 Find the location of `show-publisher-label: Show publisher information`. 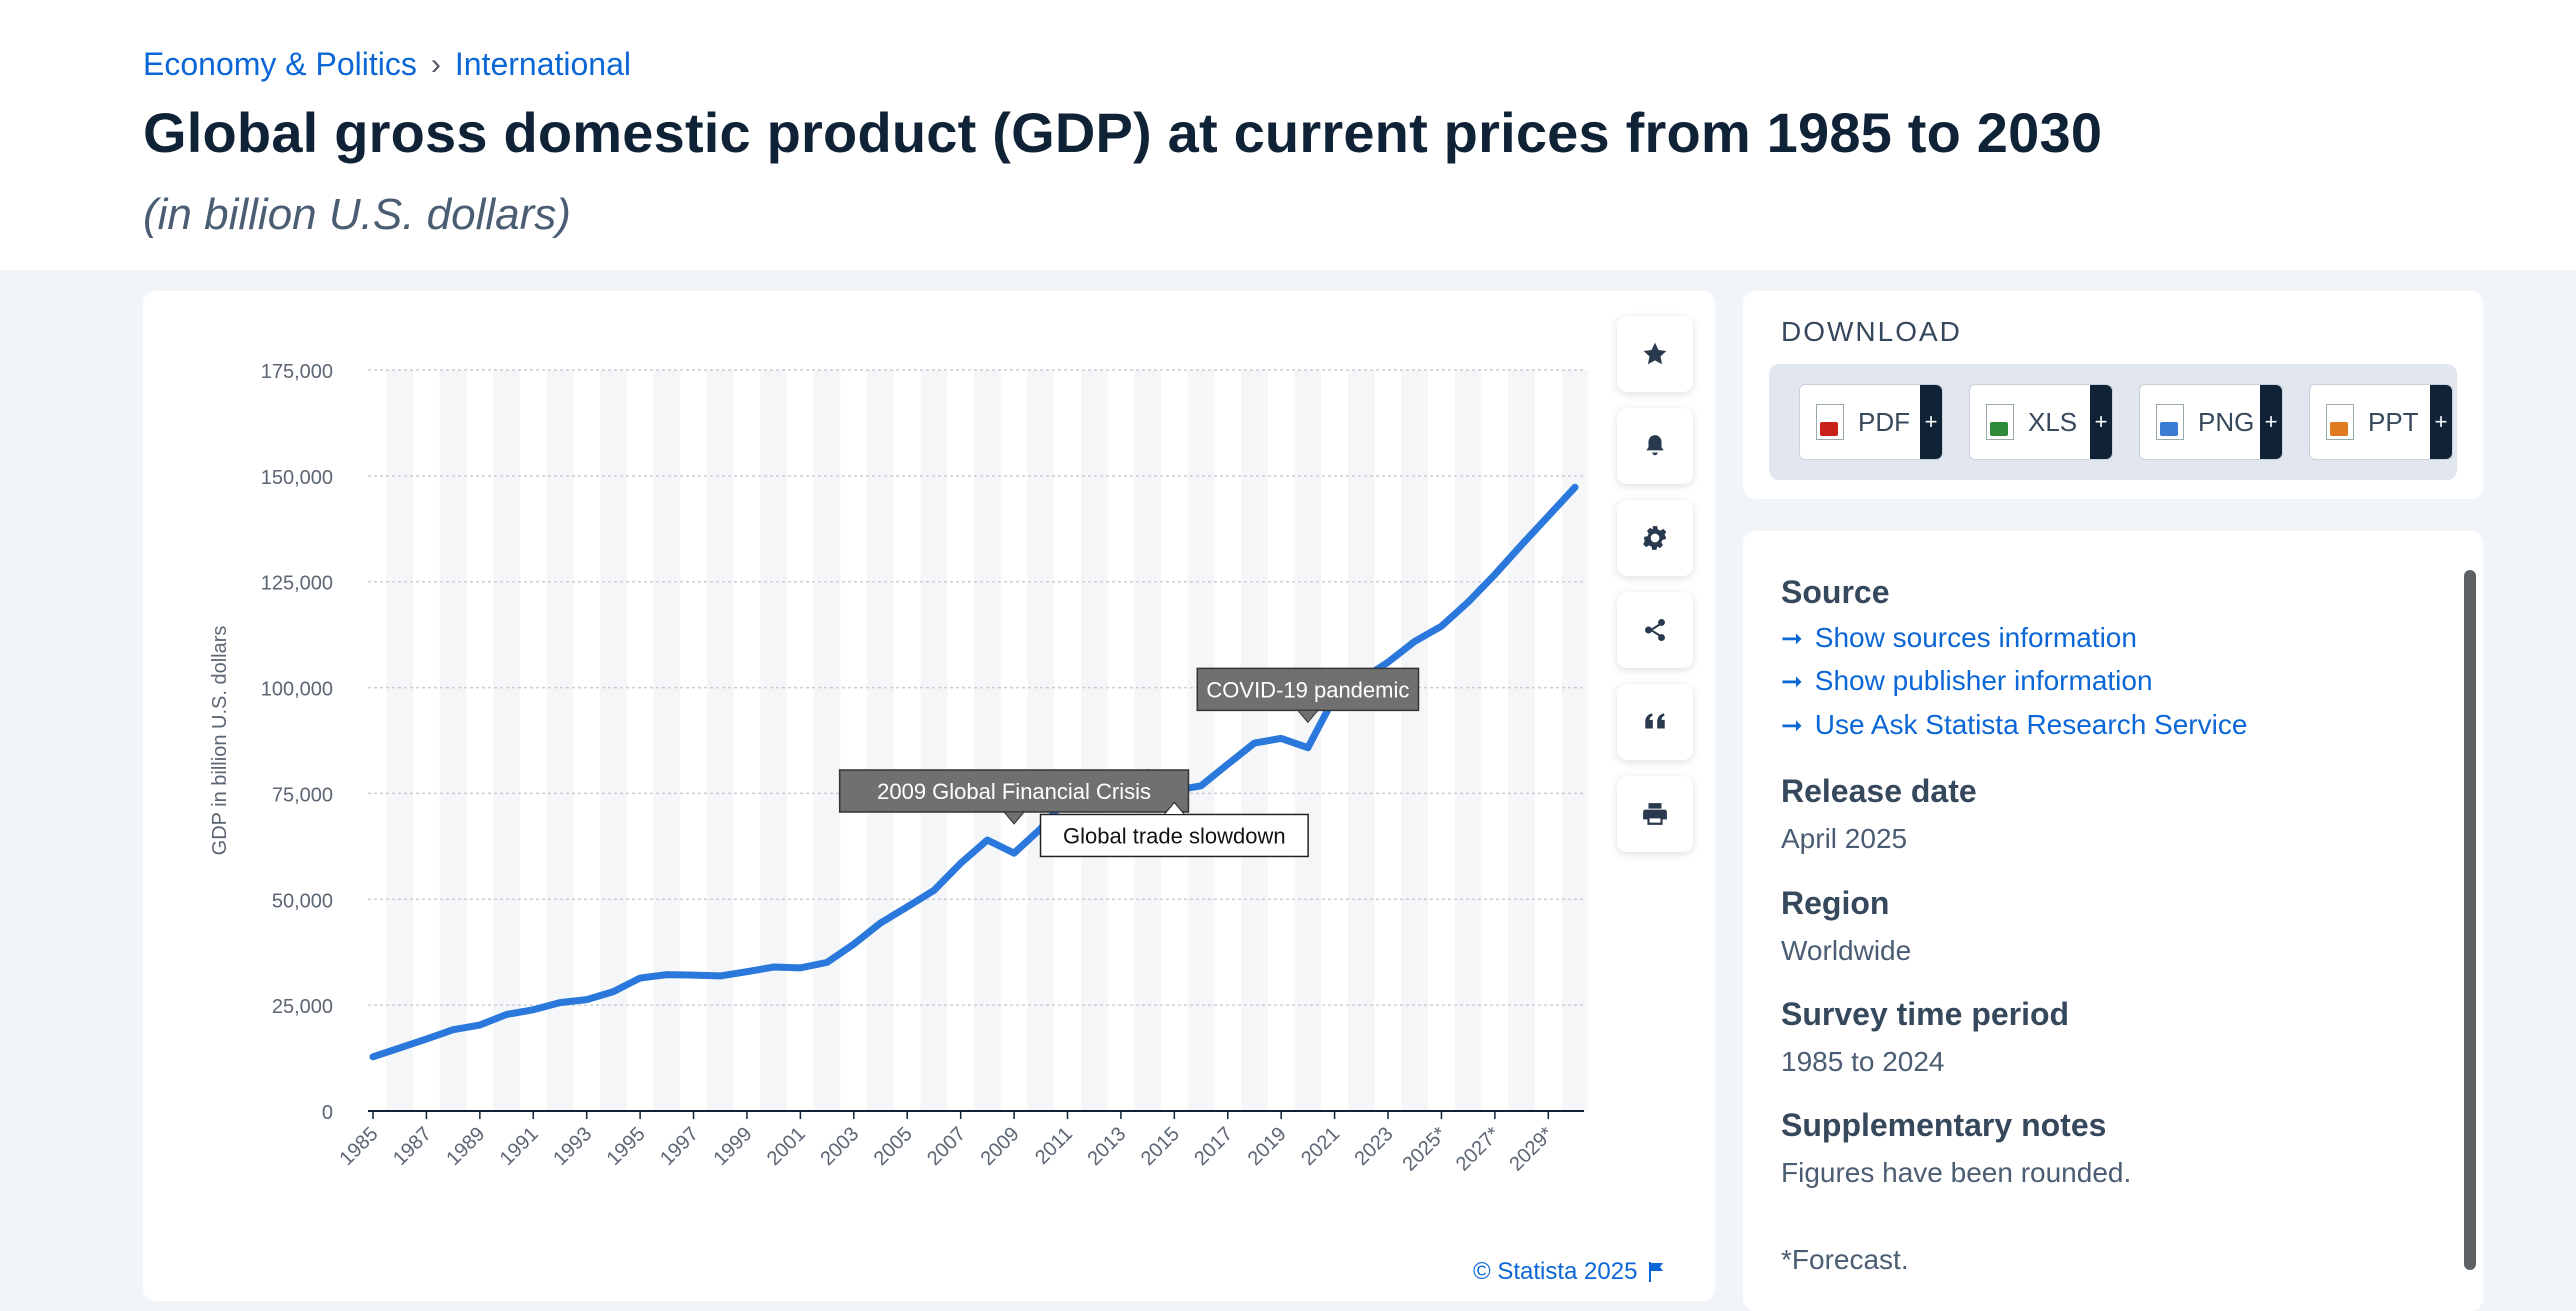

show-publisher-label: Show publisher information is located at coordinates (1983, 680).